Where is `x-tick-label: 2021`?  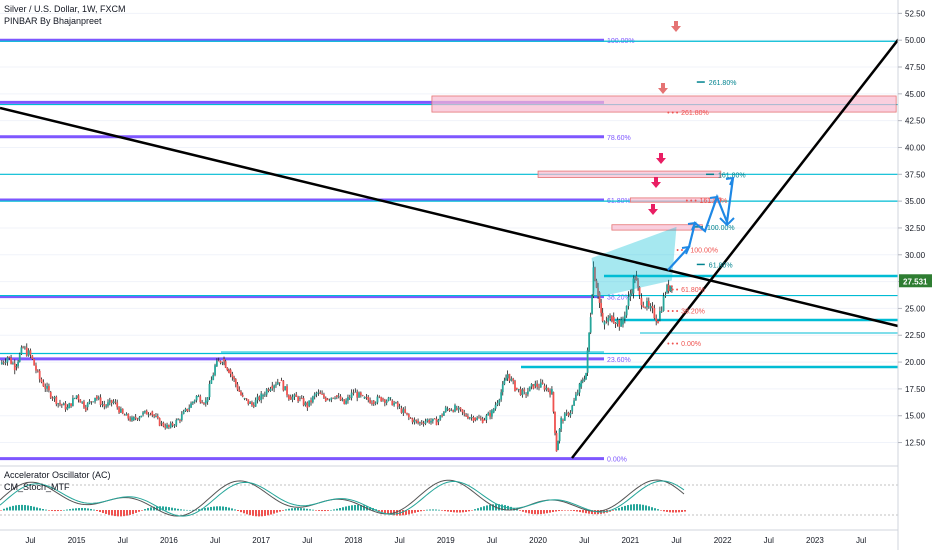
x-tick-label: 2021 is located at coordinates (630, 540).